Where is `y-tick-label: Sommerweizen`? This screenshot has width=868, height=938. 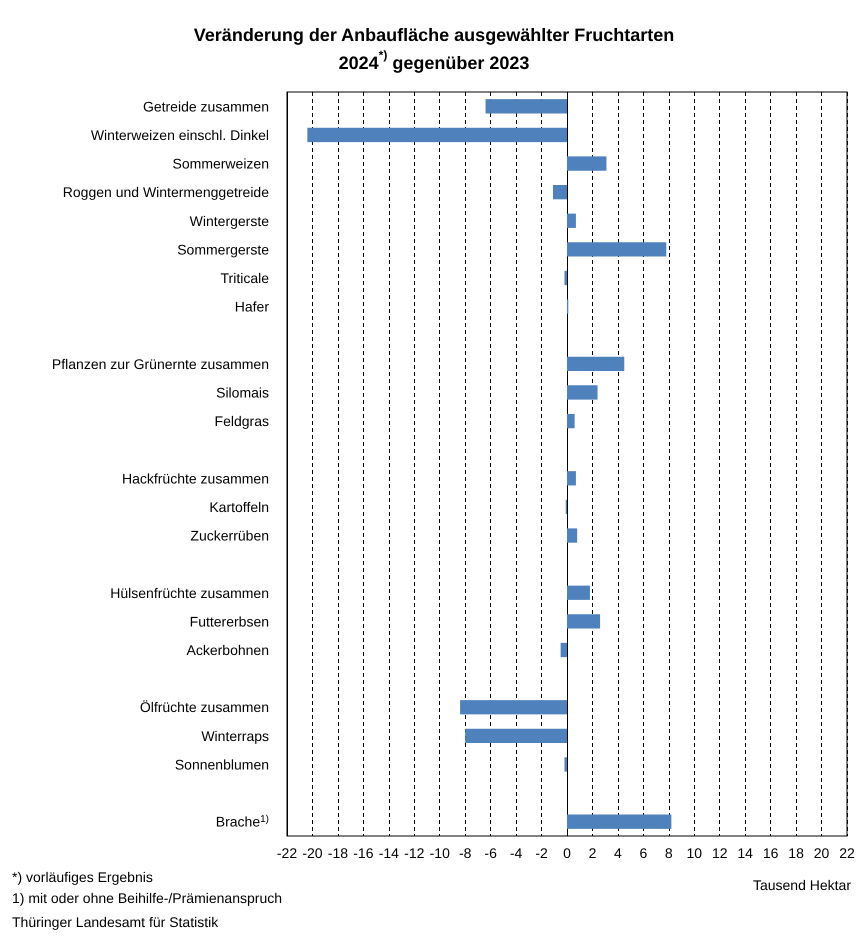
y-tick-label: Sommerweizen is located at coordinates (221, 164).